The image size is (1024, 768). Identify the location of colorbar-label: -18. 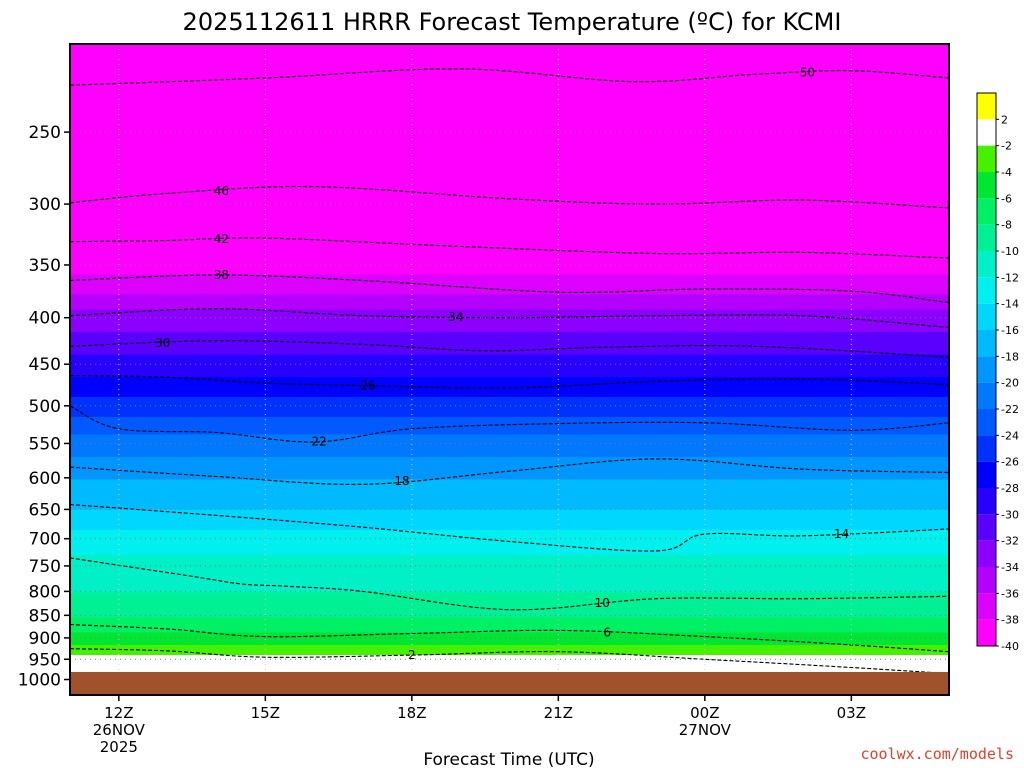
(1010, 356).